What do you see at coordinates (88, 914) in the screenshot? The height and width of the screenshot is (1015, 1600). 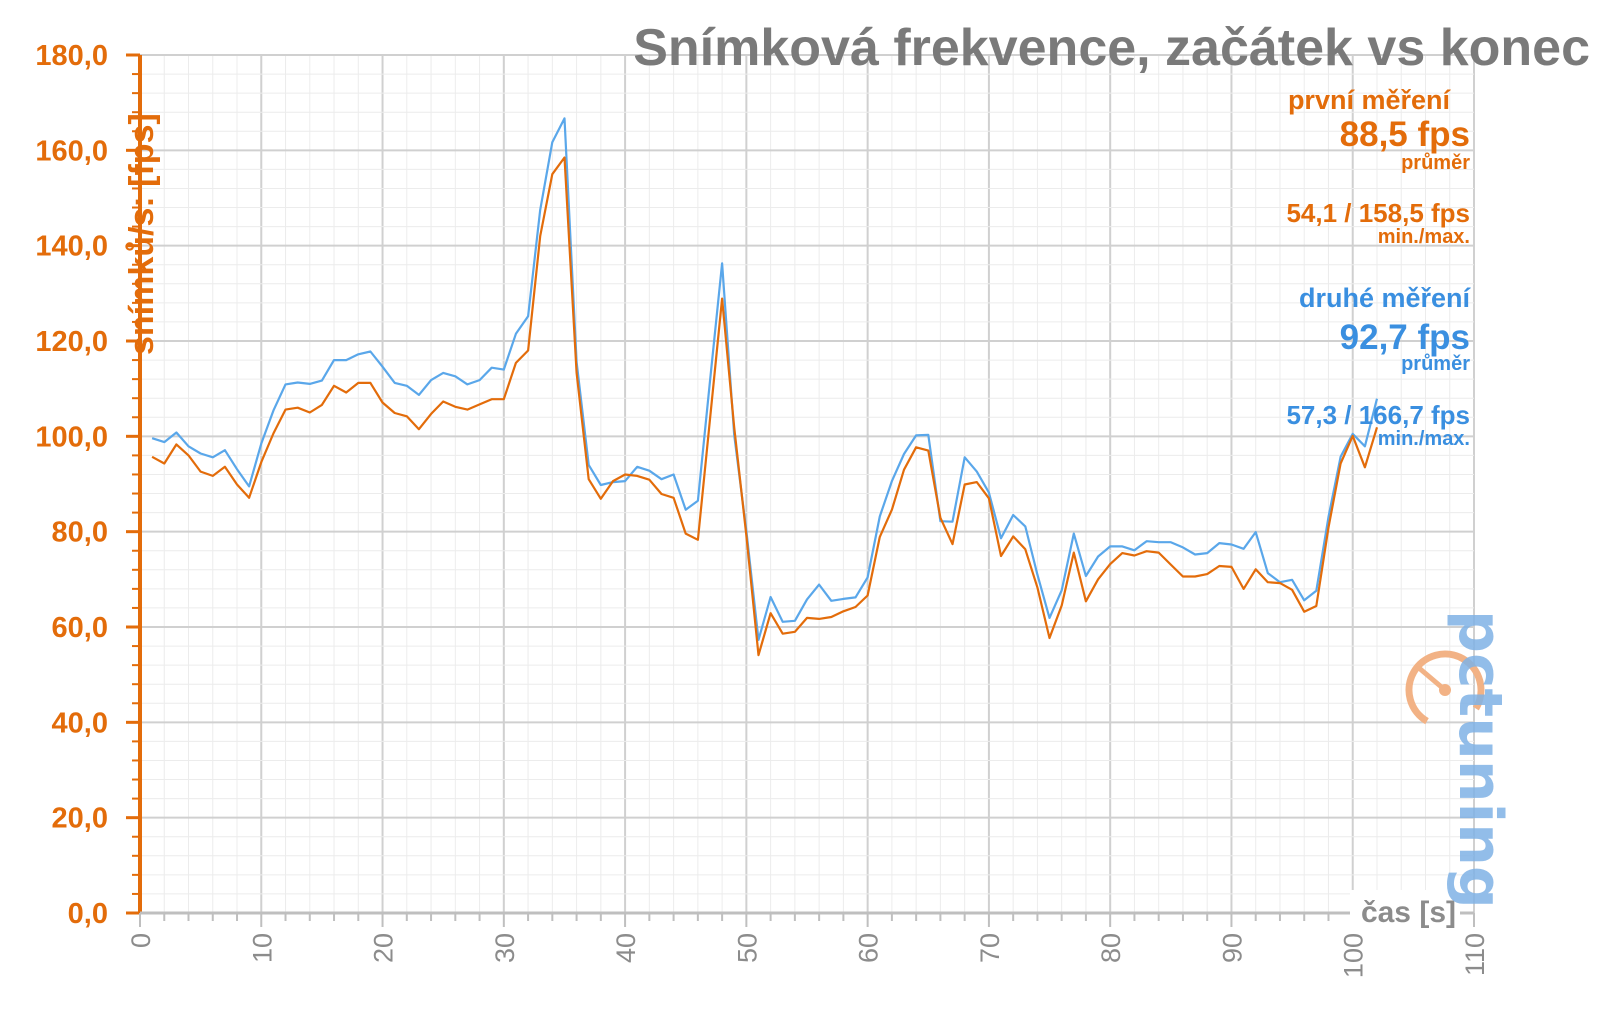 I see `y-tick-label: 0,0` at bounding box center [88, 914].